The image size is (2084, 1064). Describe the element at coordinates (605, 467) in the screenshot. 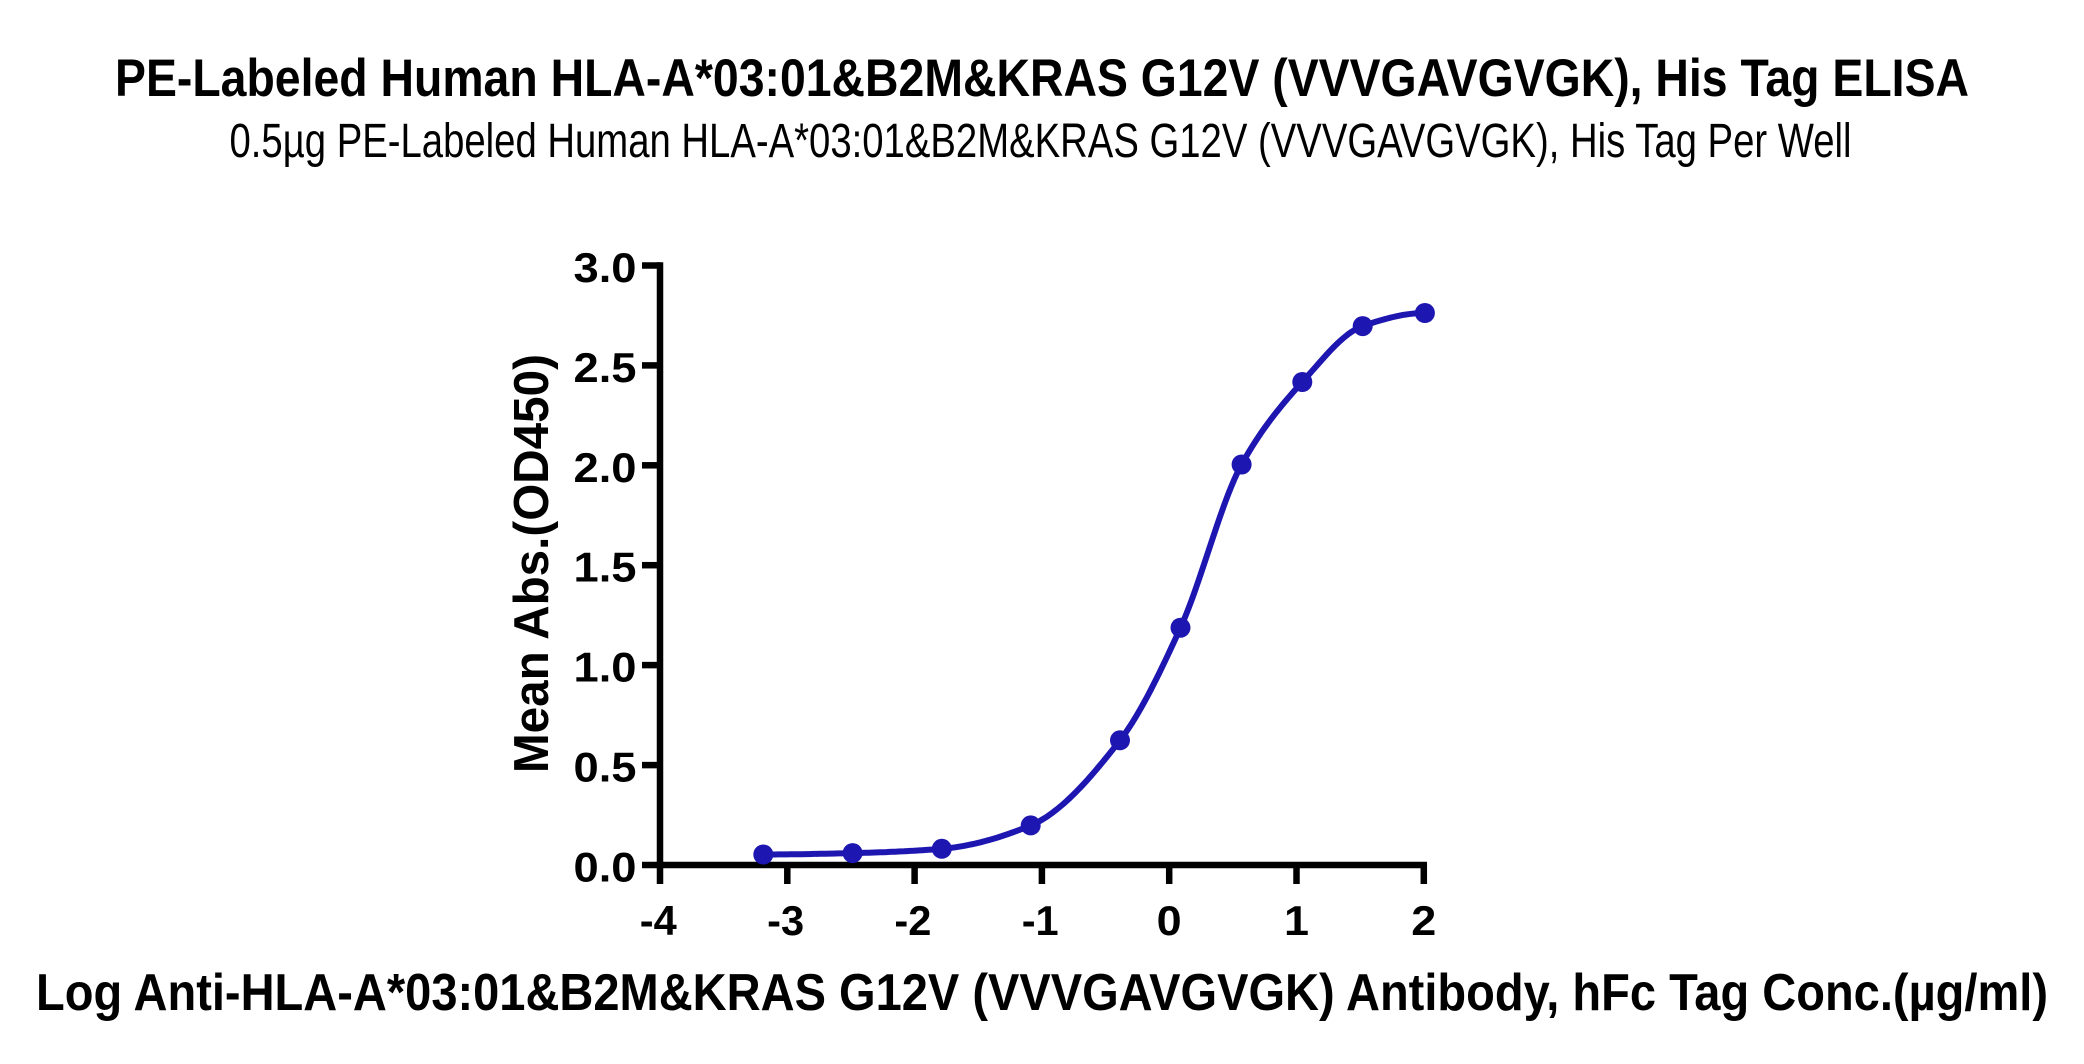

I see `svg-text: 2.0` at that location.